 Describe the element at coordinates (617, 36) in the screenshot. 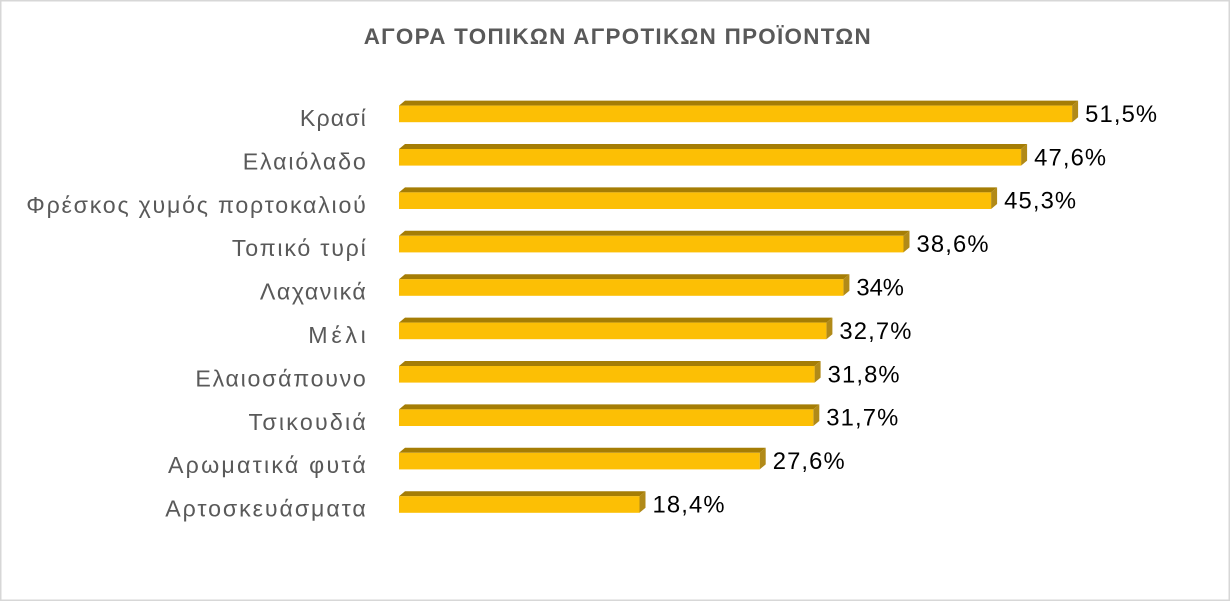

I see `svg-text:ΑΓΟΡΑ ΤΟΠΙΚΩΝ ΑΓΡΟΤΙΚΩΝ ΠΡΟΪΟΝ: ΑΓΟΡΑ ΤΟΠΙΚΩΝ ΑΓΡΟΤΙΚΩΝ ΠΡΟΪΟΝΤΩΝ` at that location.